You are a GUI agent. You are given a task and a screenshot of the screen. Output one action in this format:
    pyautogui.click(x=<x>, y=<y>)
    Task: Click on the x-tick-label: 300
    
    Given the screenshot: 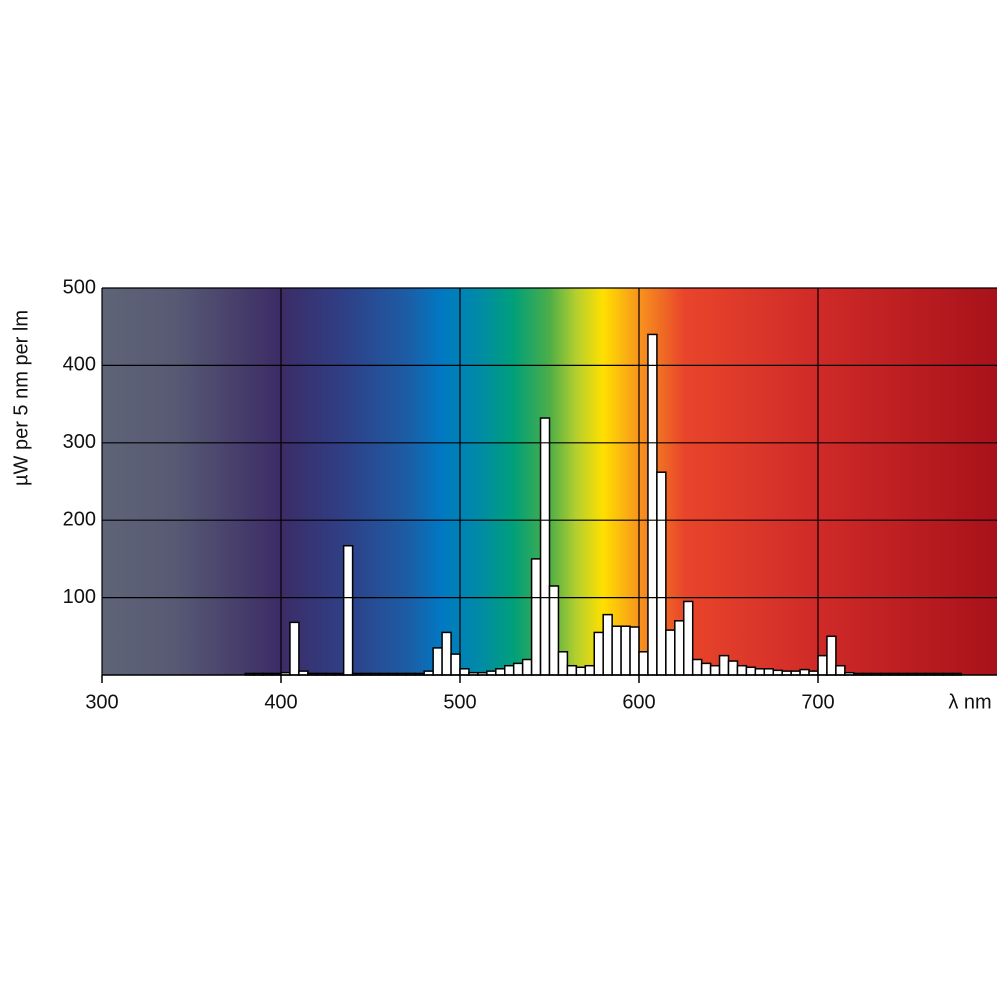 What is the action you would take?
    pyautogui.click(x=101, y=702)
    